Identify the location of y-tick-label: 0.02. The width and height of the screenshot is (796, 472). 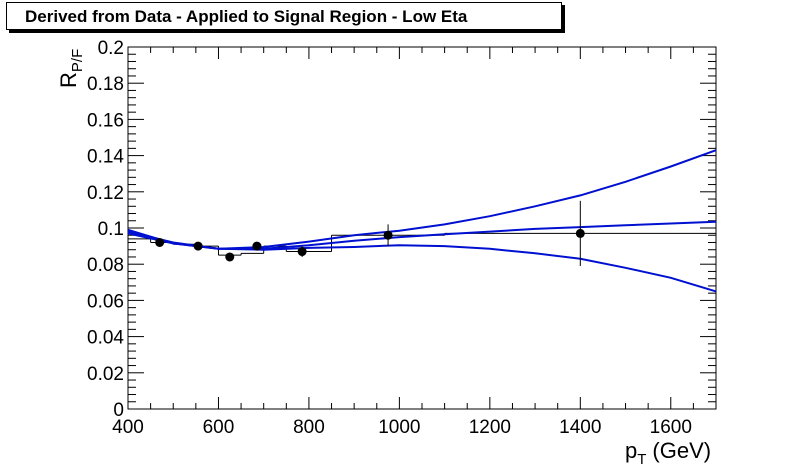
(105, 374).